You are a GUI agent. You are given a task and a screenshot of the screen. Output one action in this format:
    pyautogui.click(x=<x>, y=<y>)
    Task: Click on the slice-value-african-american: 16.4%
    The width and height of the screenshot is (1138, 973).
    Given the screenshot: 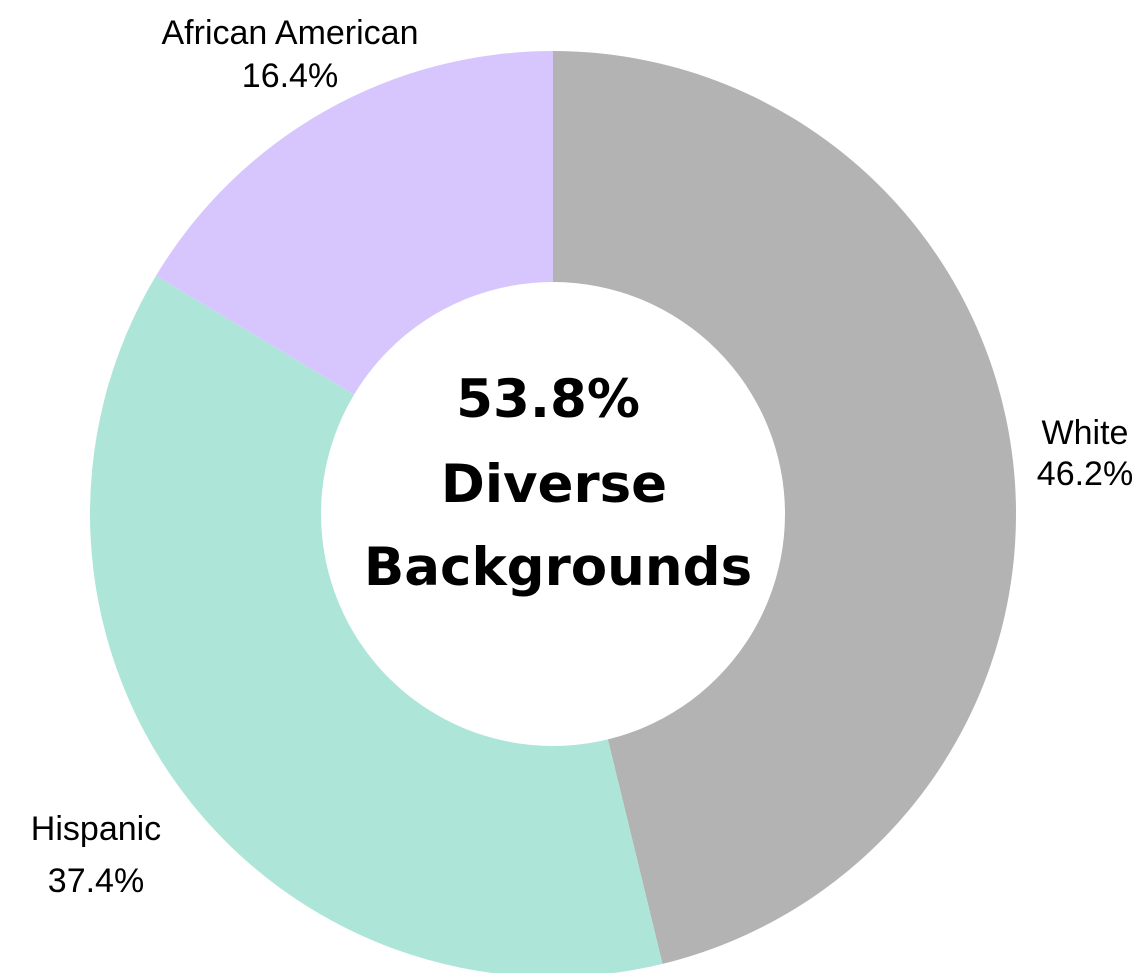 What is the action you would take?
    pyautogui.click(x=290, y=76)
    